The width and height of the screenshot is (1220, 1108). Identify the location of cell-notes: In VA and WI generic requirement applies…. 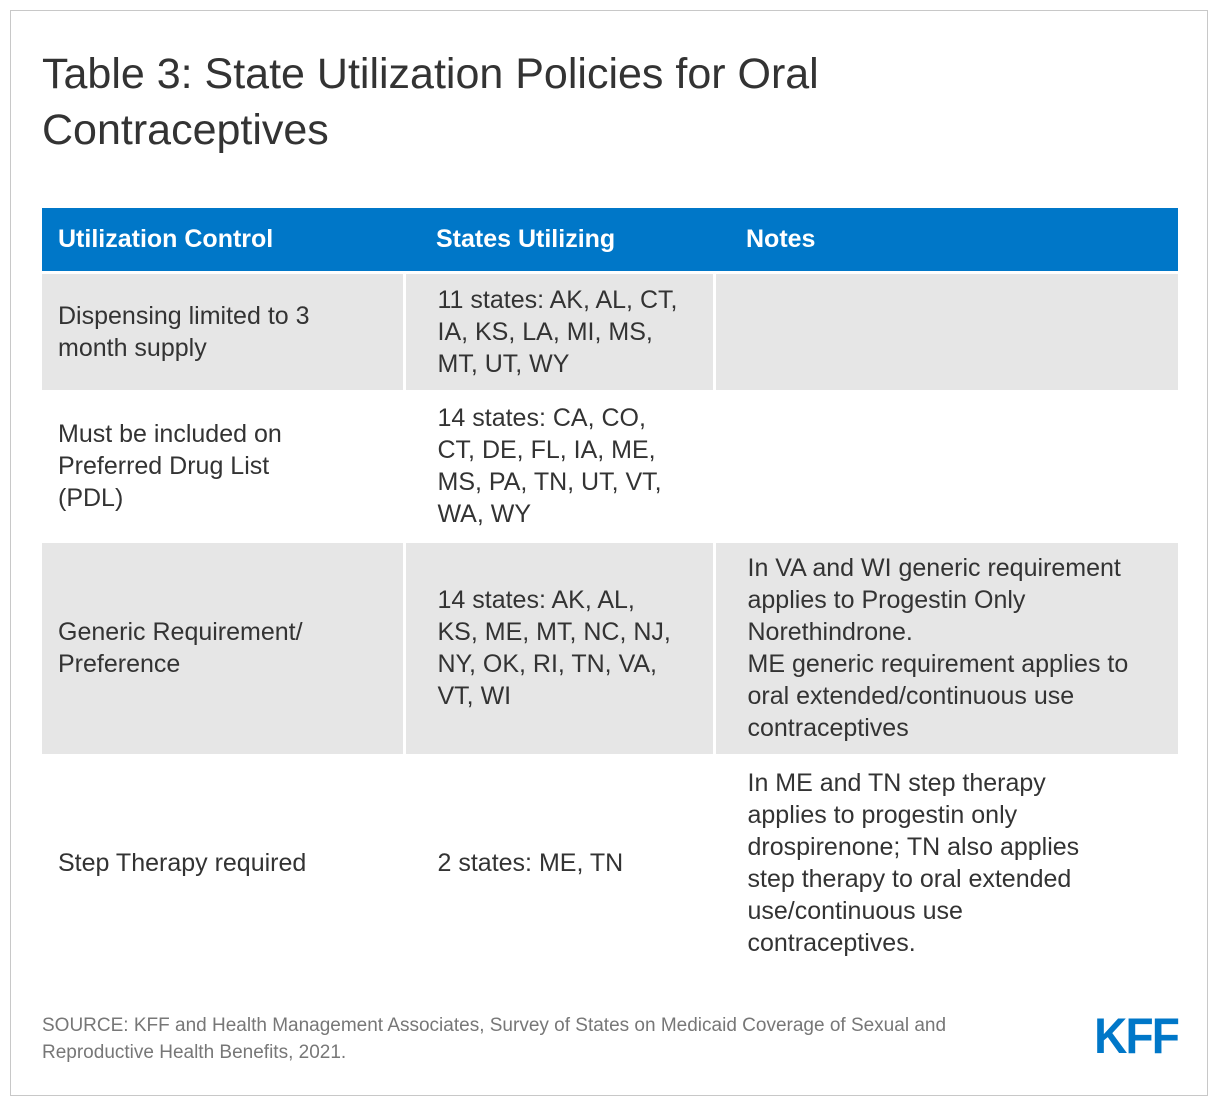
(945, 649).